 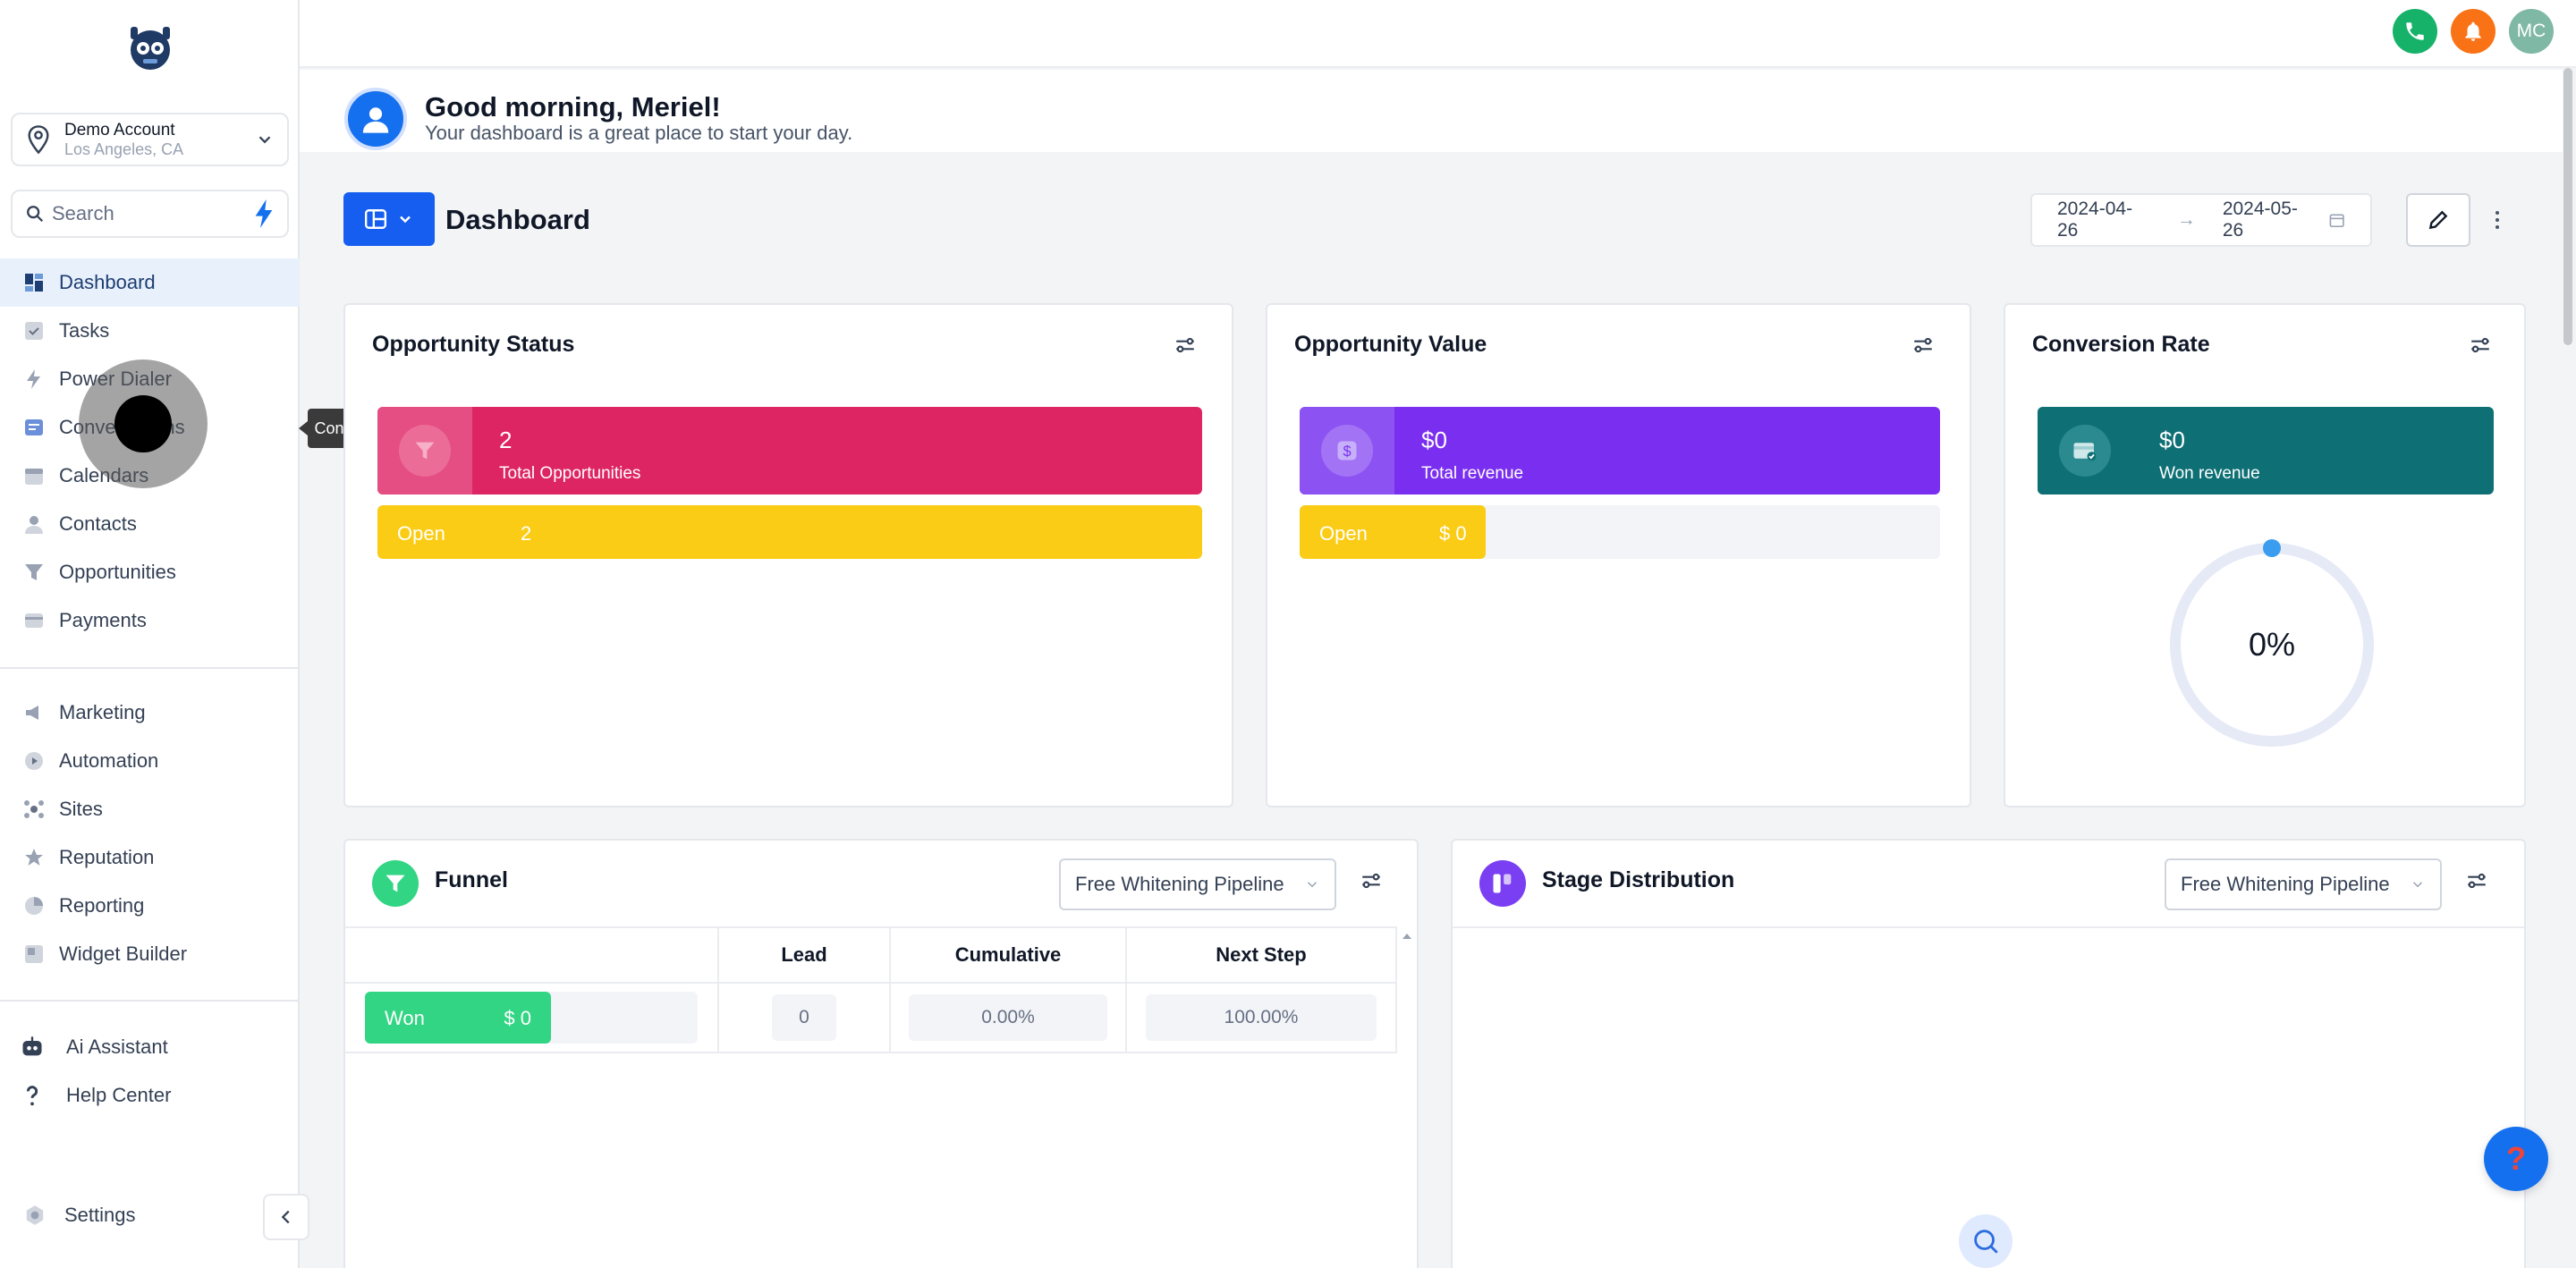 What do you see at coordinates (35, 1215) in the screenshot?
I see `gear-icon` at bounding box center [35, 1215].